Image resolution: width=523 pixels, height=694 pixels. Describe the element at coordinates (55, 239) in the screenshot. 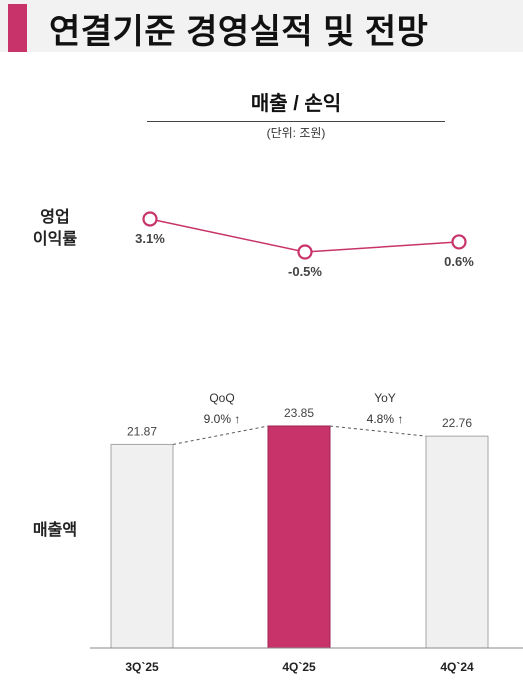

I see `operating-margin-label-line2: 이익률` at that location.